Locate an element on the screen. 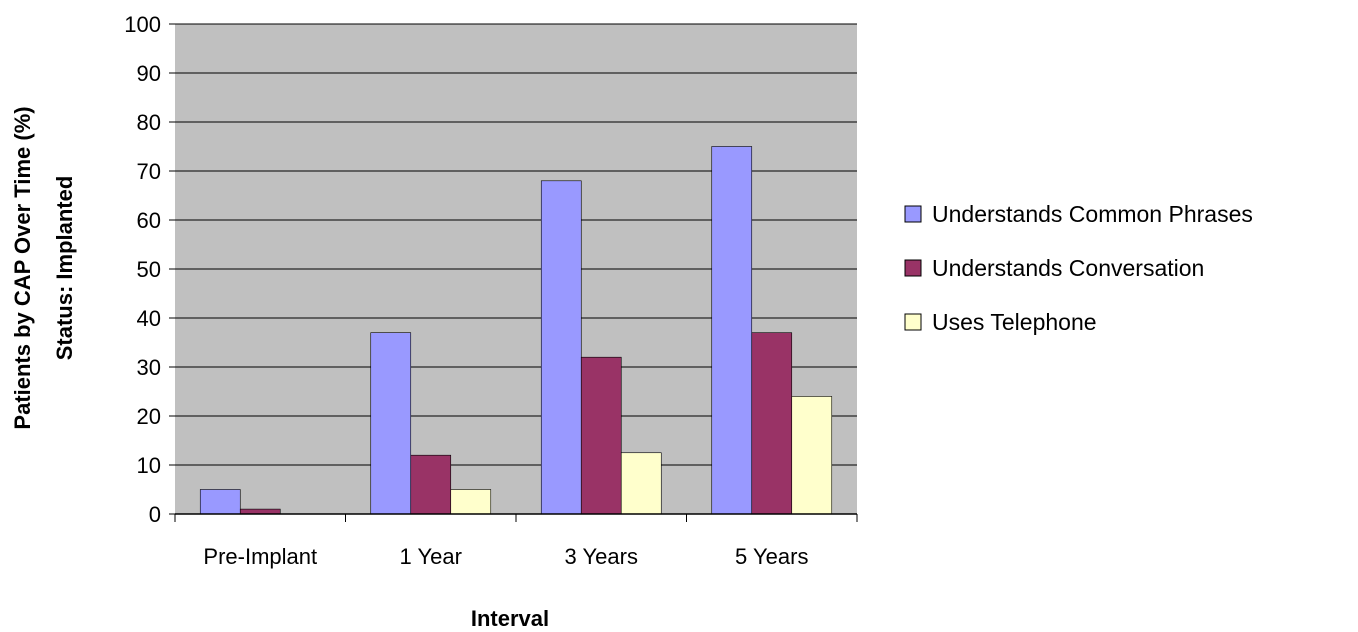 Image resolution: width=1358 pixels, height=632 pixels. y-tick-label: 20 is located at coordinates (149, 416).